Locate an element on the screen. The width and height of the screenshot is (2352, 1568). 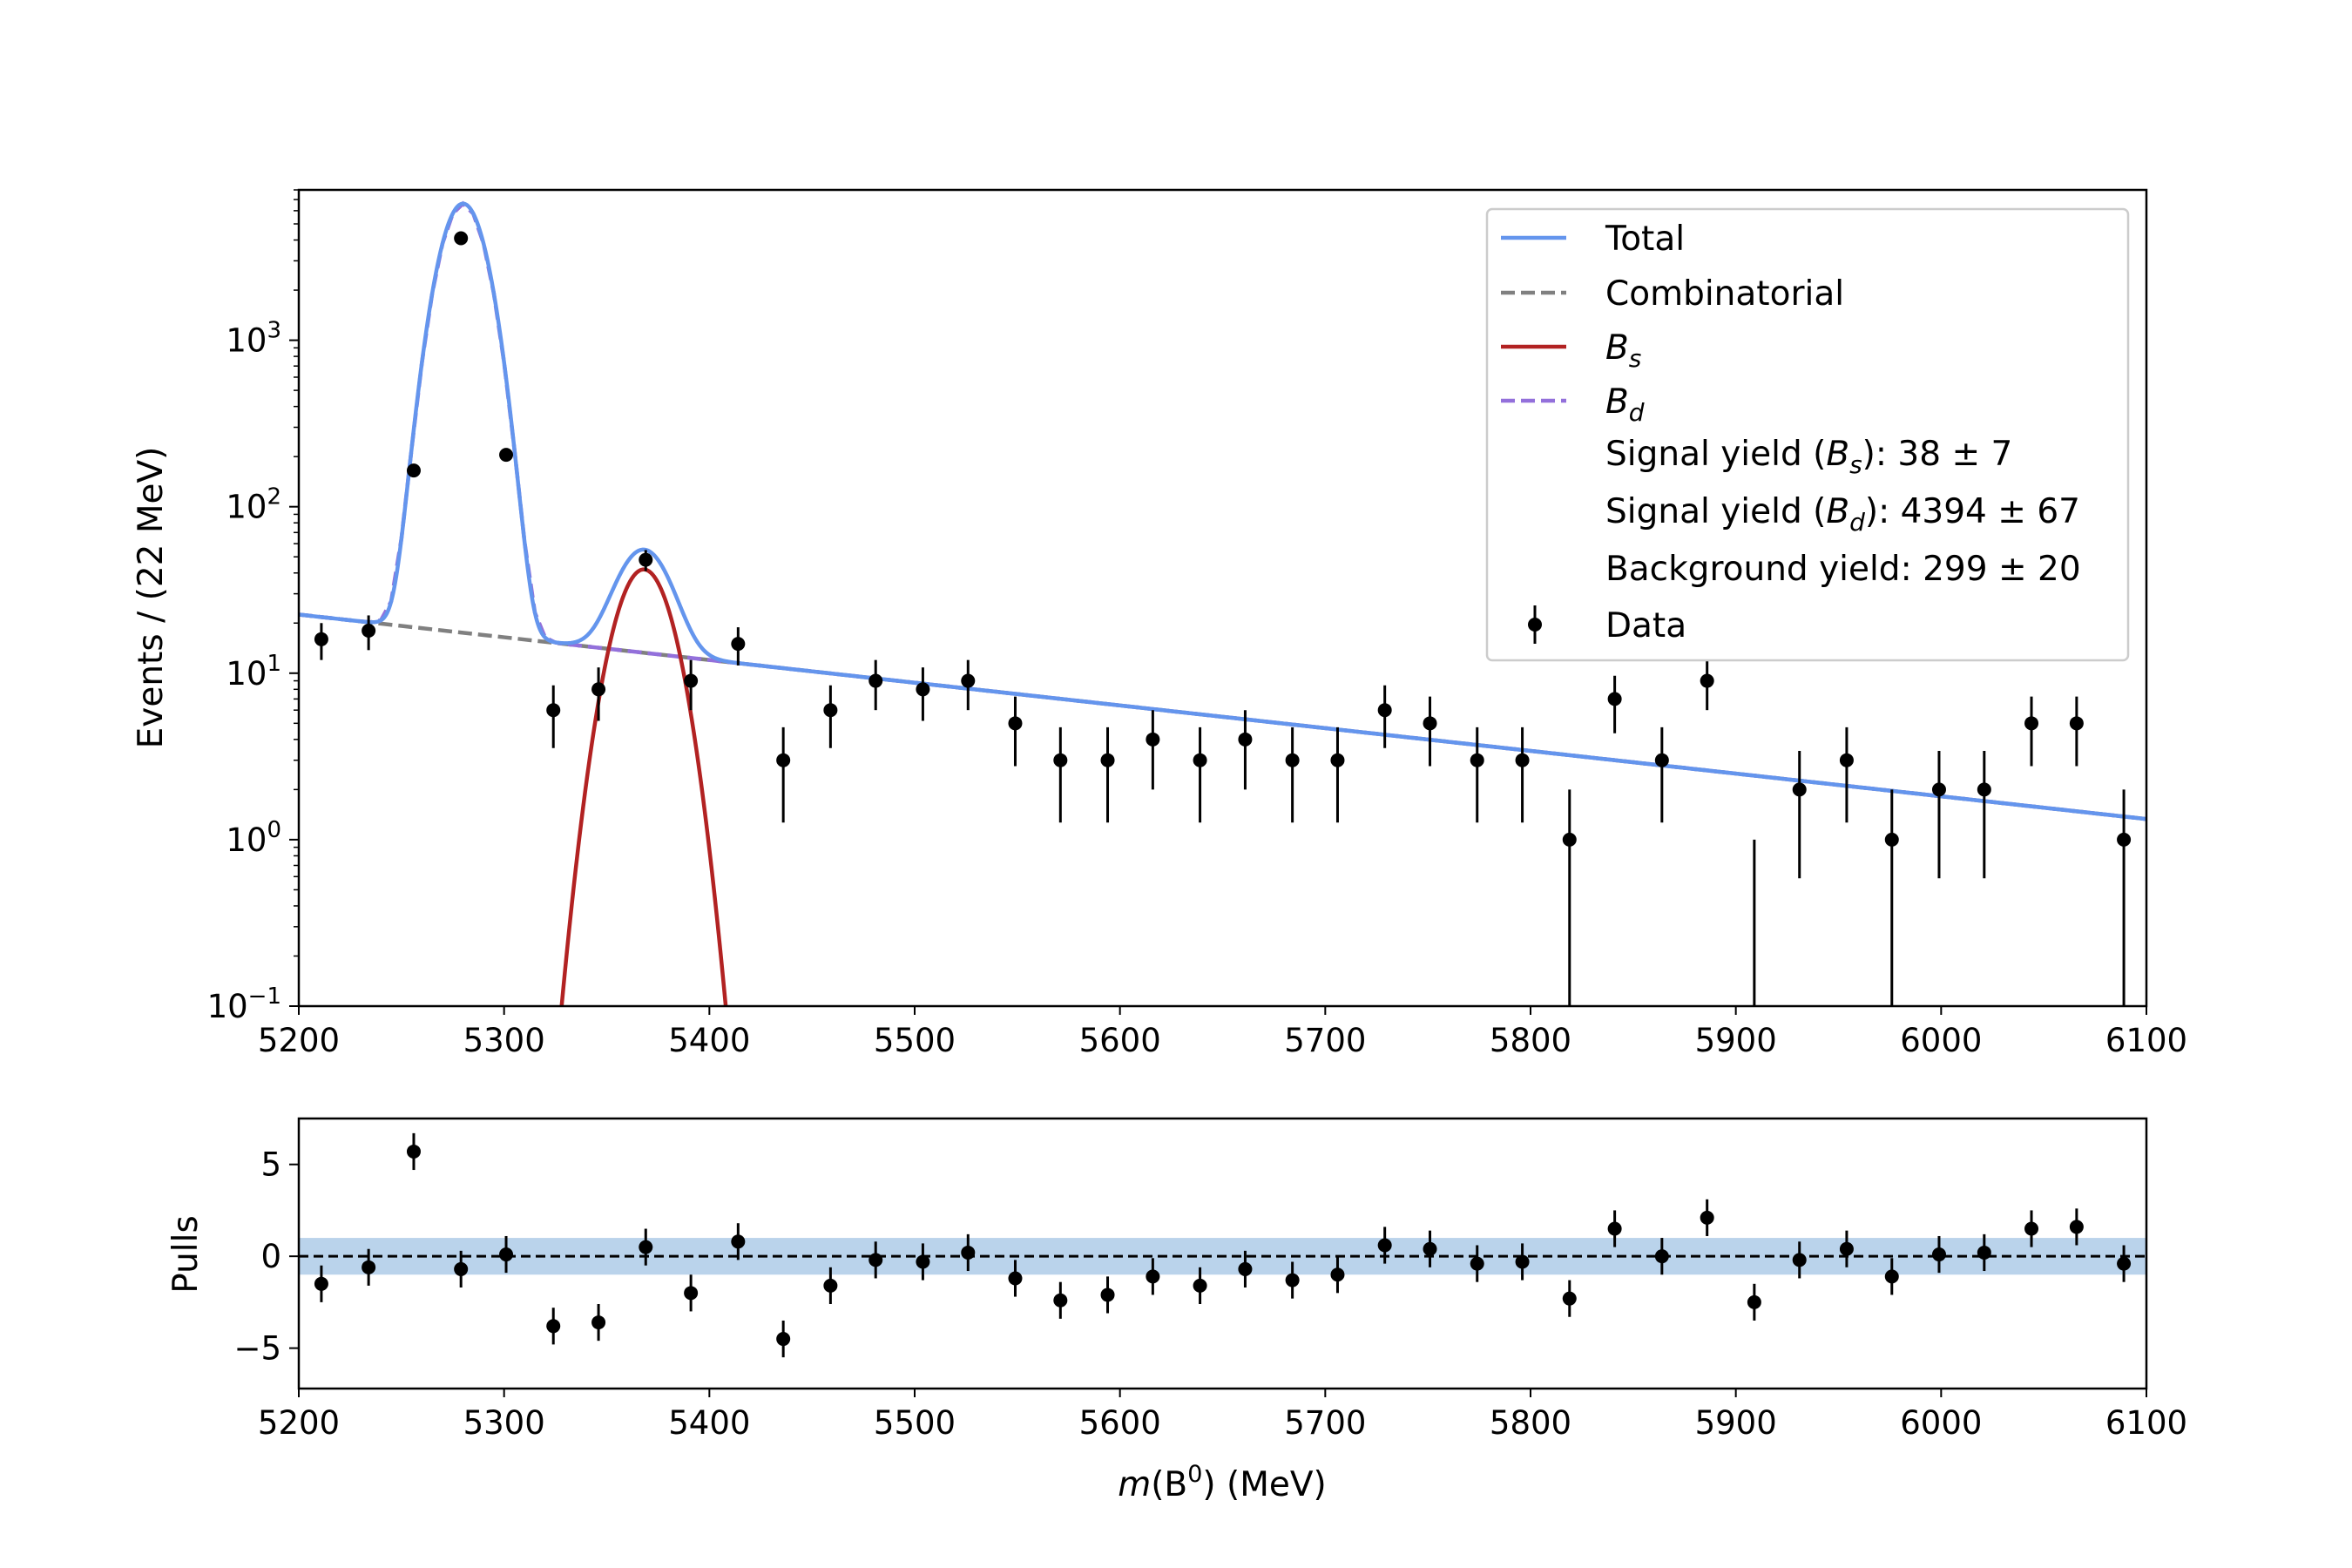
pulls-data-points is located at coordinates (1223, 1245).